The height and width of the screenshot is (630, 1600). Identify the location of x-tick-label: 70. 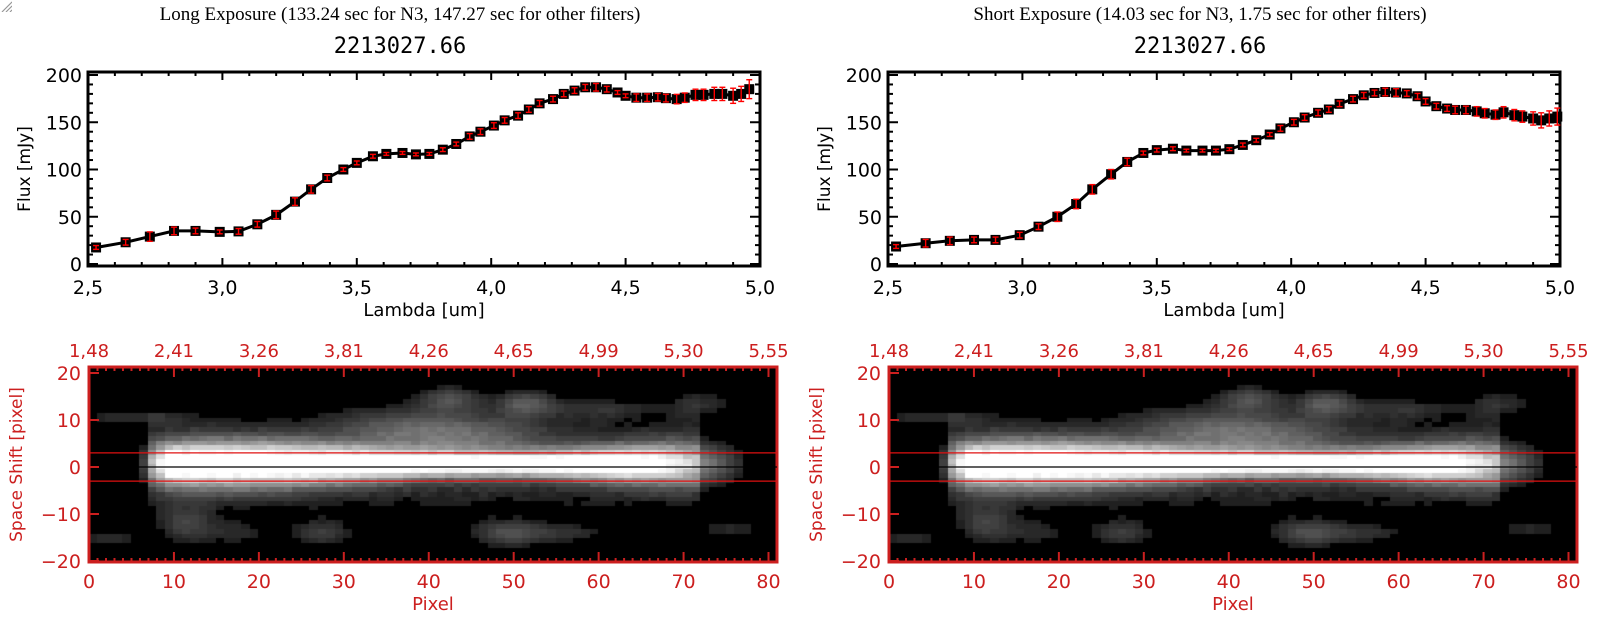
(1483, 582).